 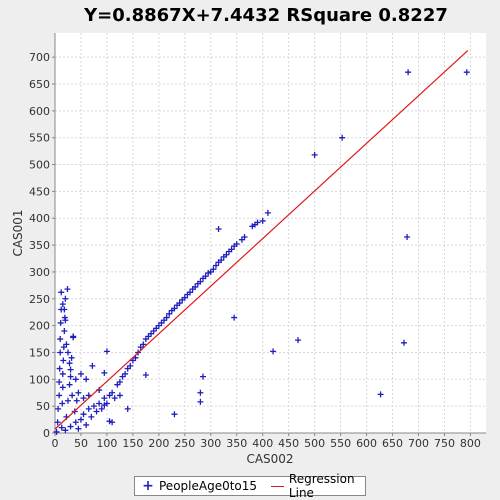 What do you see at coordinates (184, 443) in the screenshot?
I see `x-tick-label: 250` at bounding box center [184, 443].